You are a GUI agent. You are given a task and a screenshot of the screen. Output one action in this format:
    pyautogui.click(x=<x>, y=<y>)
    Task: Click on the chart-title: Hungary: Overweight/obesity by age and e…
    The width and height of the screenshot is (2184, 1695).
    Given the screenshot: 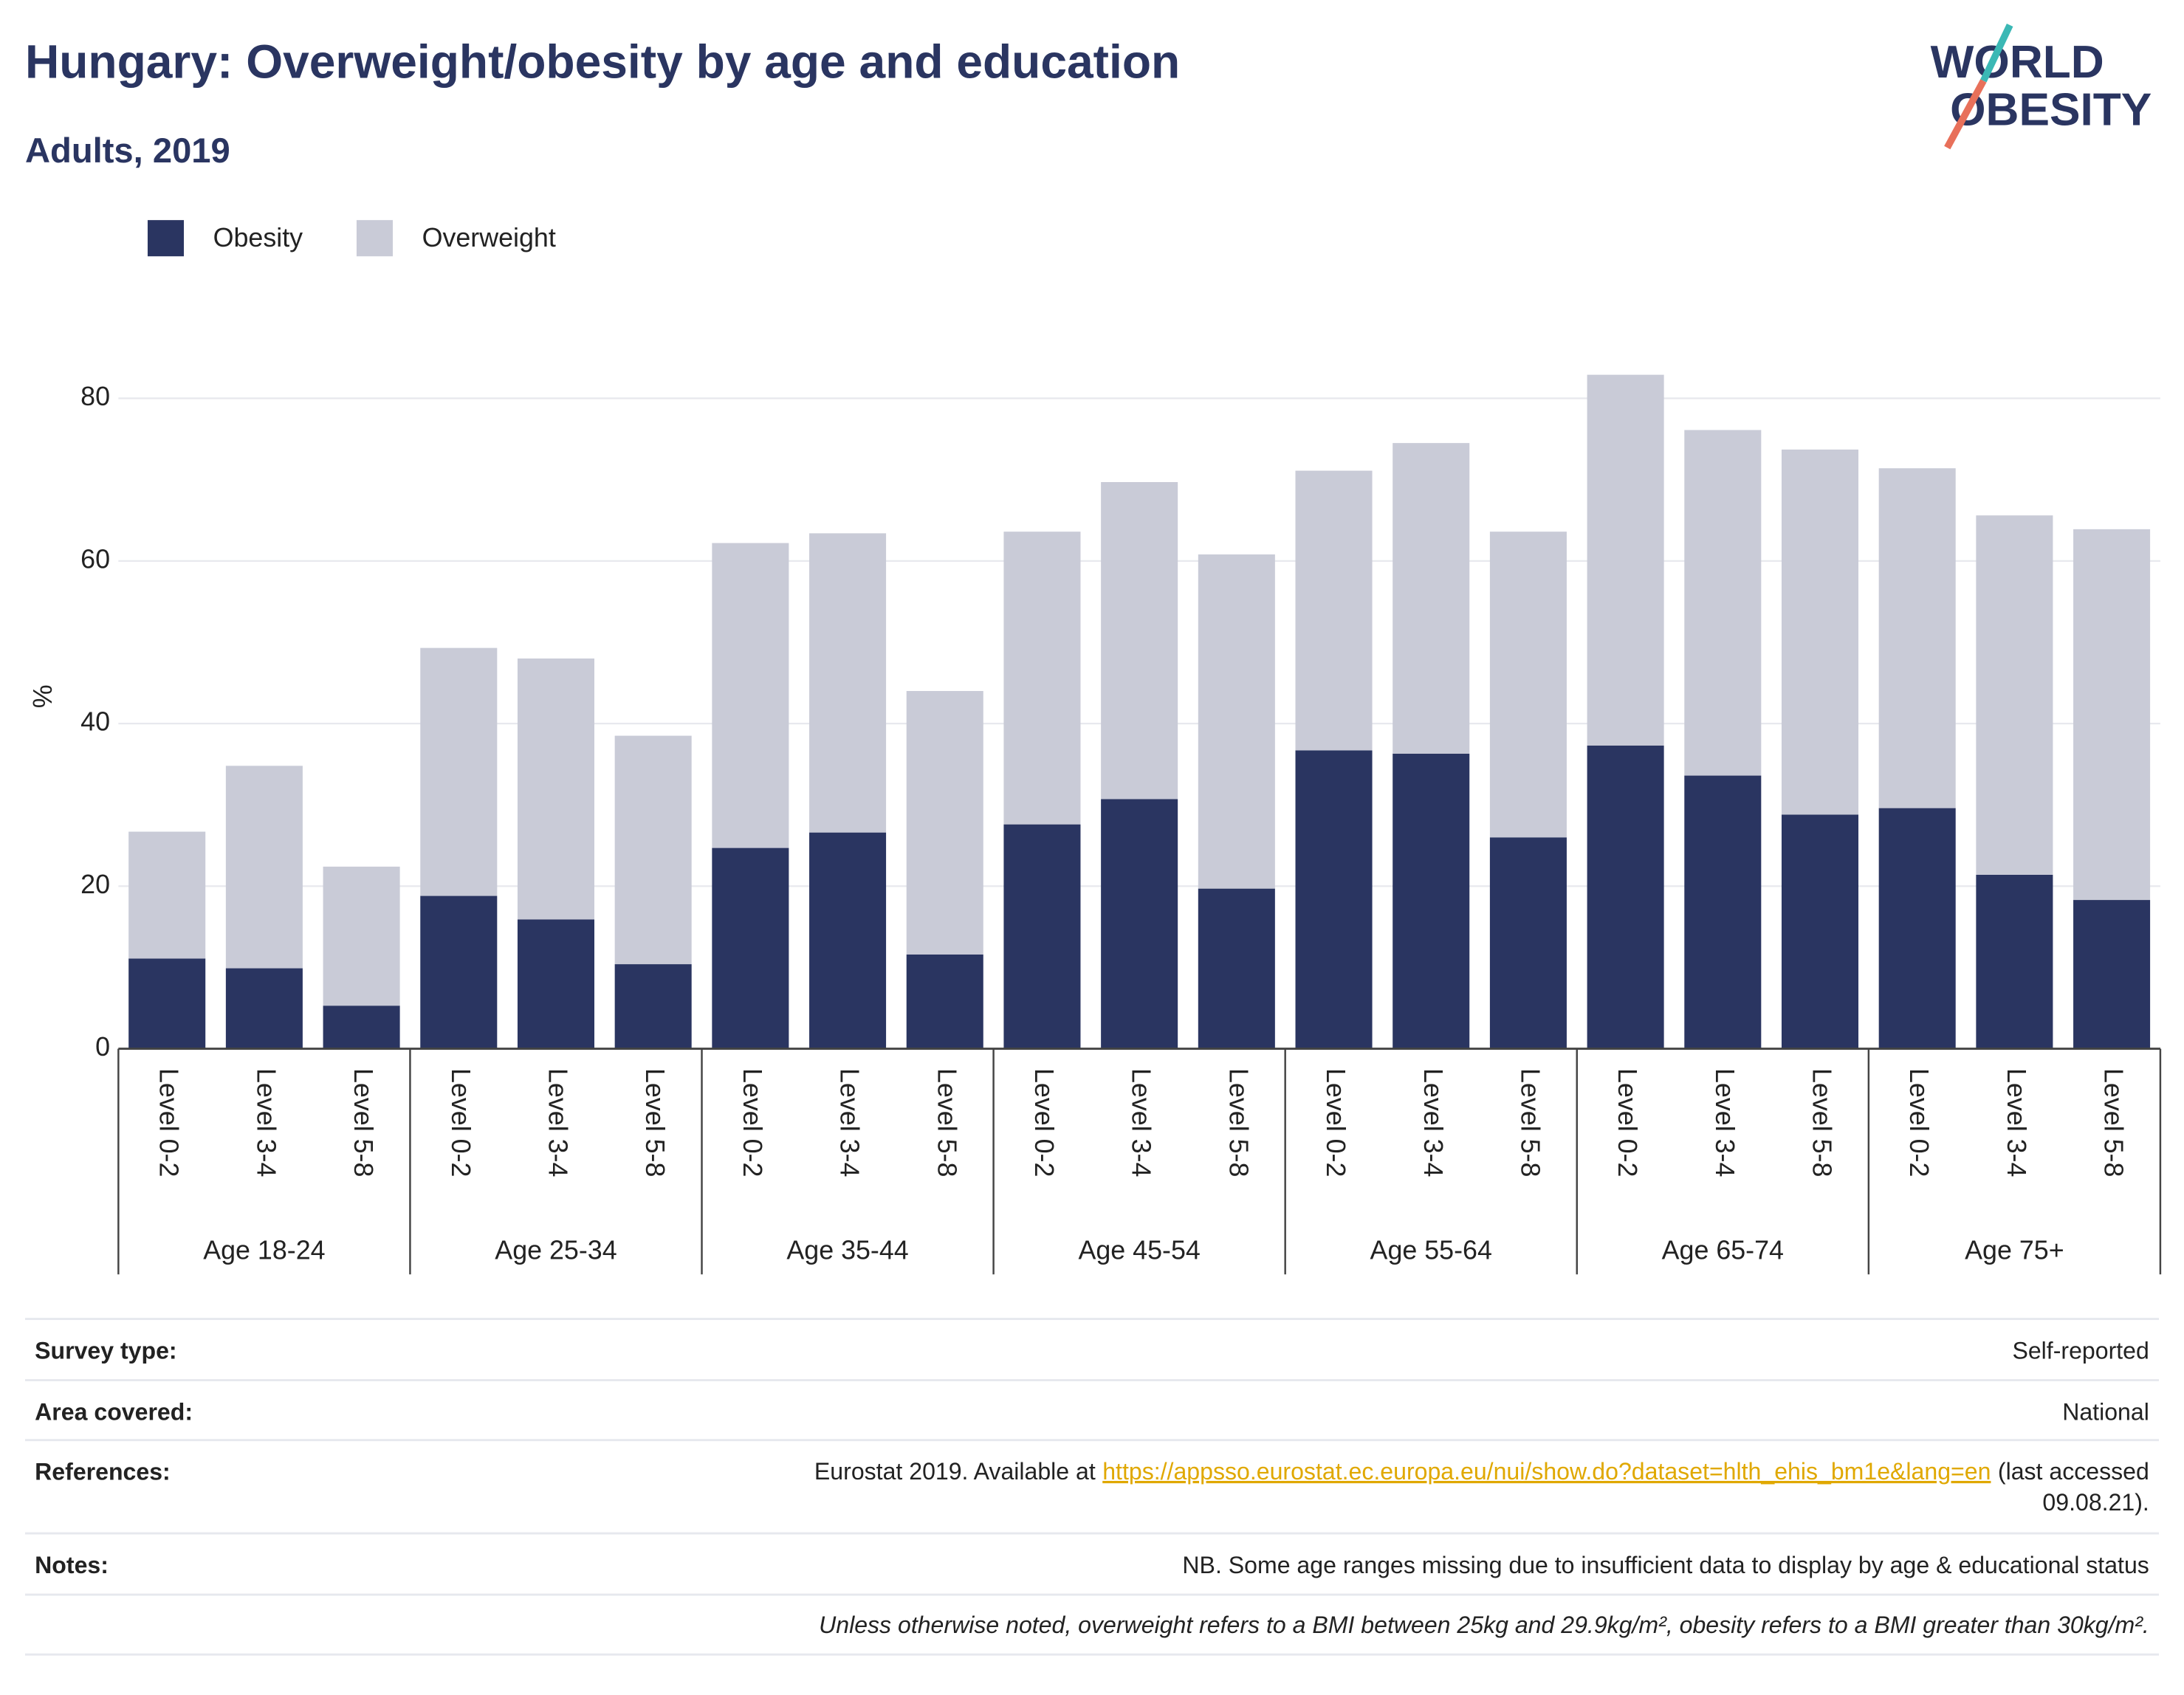 What is the action you would take?
    pyautogui.click(x=602, y=62)
    